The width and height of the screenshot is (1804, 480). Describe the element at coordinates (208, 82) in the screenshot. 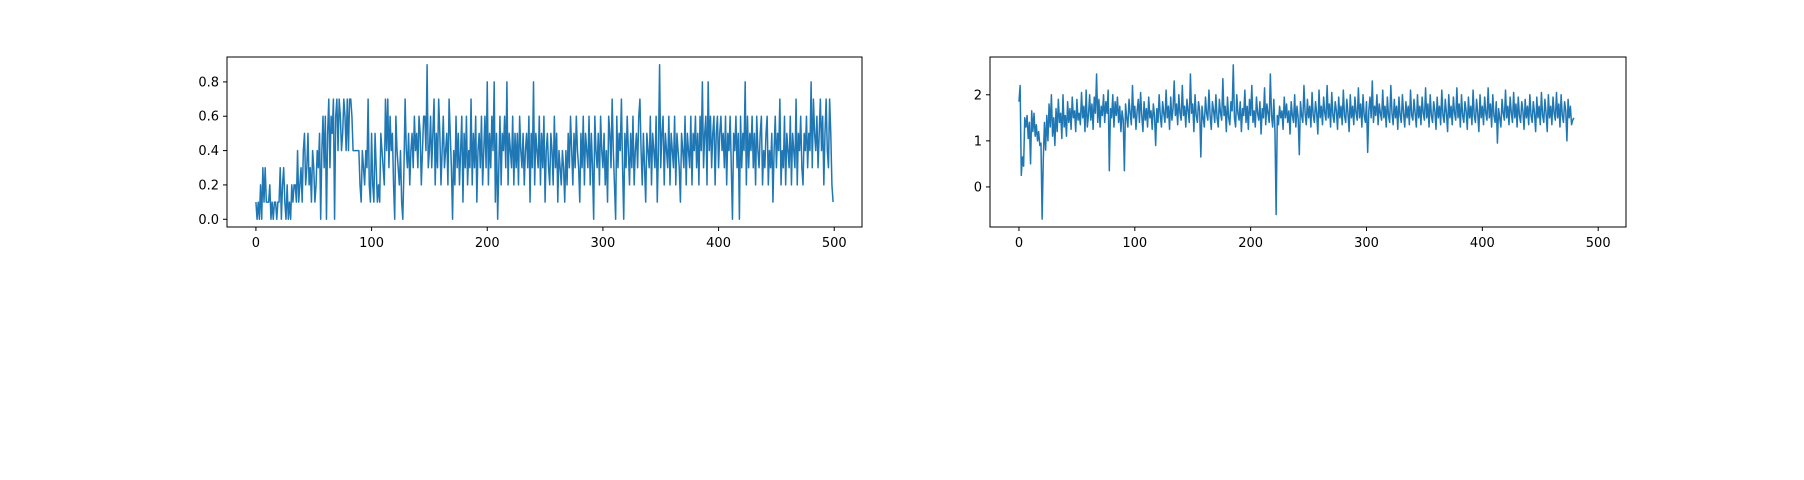

I see `y-tick-label: 0.8` at that location.